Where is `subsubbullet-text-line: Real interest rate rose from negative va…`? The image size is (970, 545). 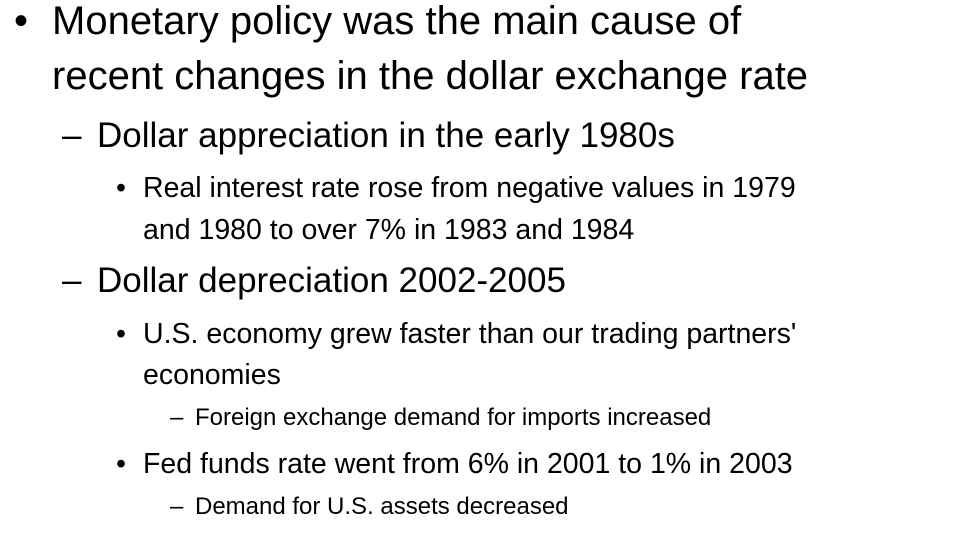 subsubbullet-text-line: Real interest rate rose from negative va… is located at coordinates (469, 188).